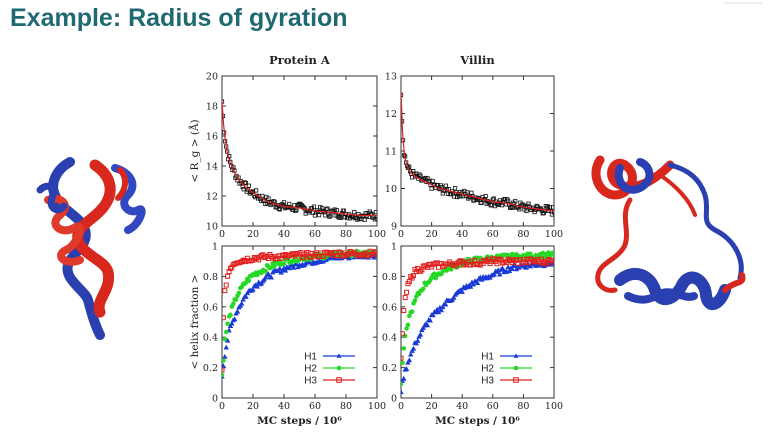 This screenshot has height=436, width=768. Describe the element at coordinates (194, 150) in the screenshot. I see `y-axis-label: < R_g > (Å)` at that location.